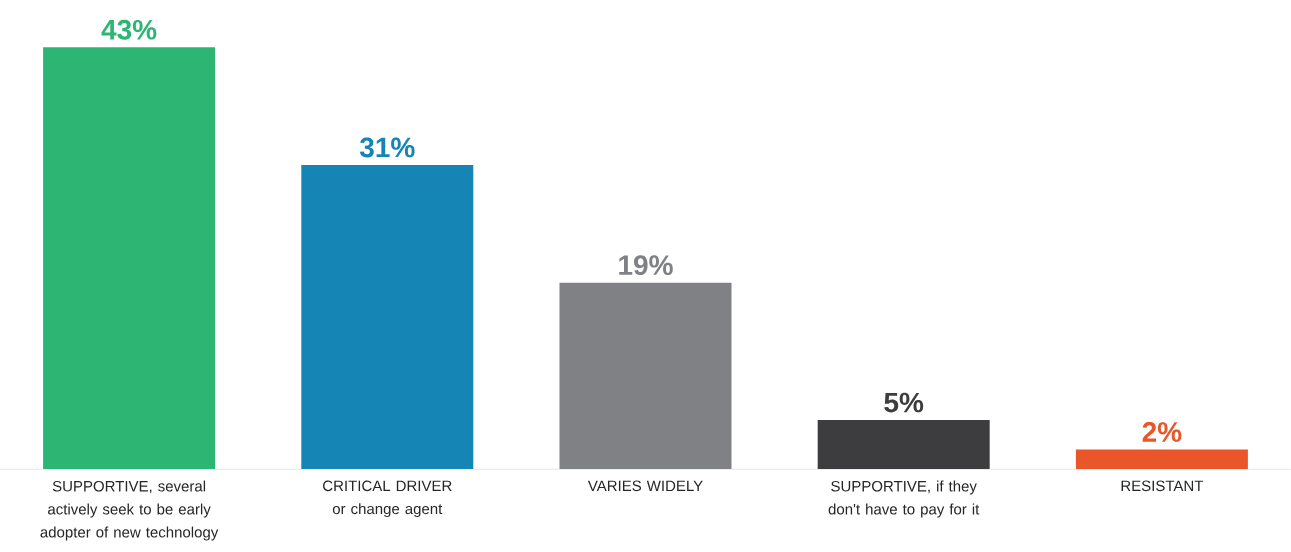 Image resolution: width=1291 pixels, height=552 pixels. I want to click on x-tick-label: RESISTANT, so click(1162, 486).